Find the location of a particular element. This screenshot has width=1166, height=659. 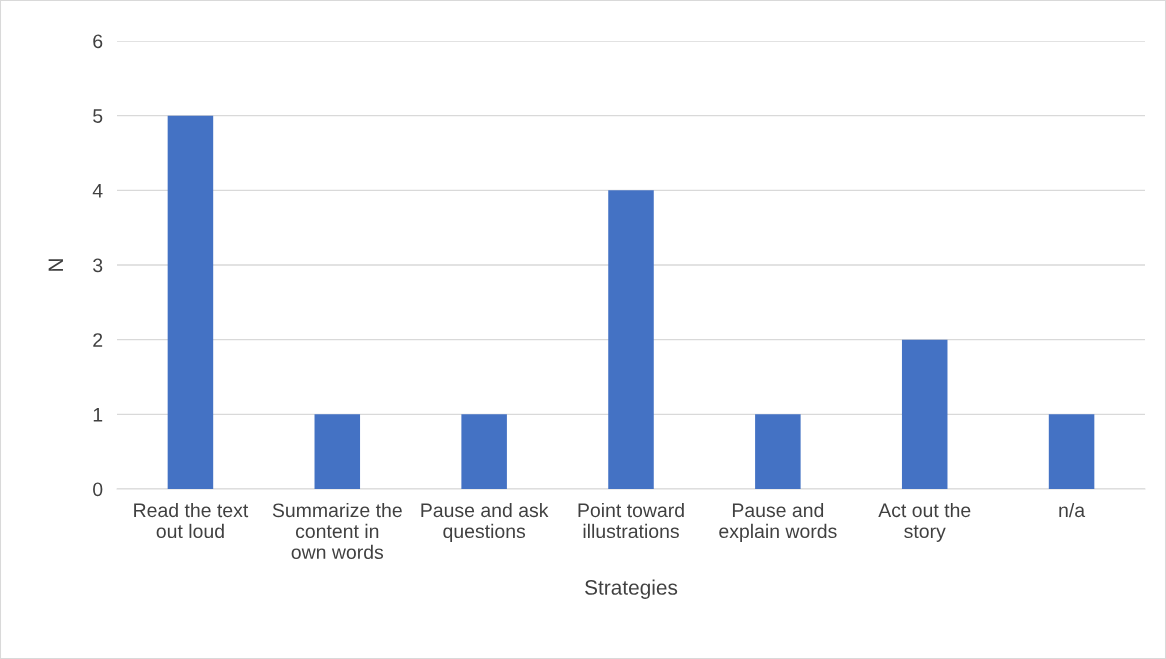

y-tick-label: 1 is located at coordinates (98, 415).